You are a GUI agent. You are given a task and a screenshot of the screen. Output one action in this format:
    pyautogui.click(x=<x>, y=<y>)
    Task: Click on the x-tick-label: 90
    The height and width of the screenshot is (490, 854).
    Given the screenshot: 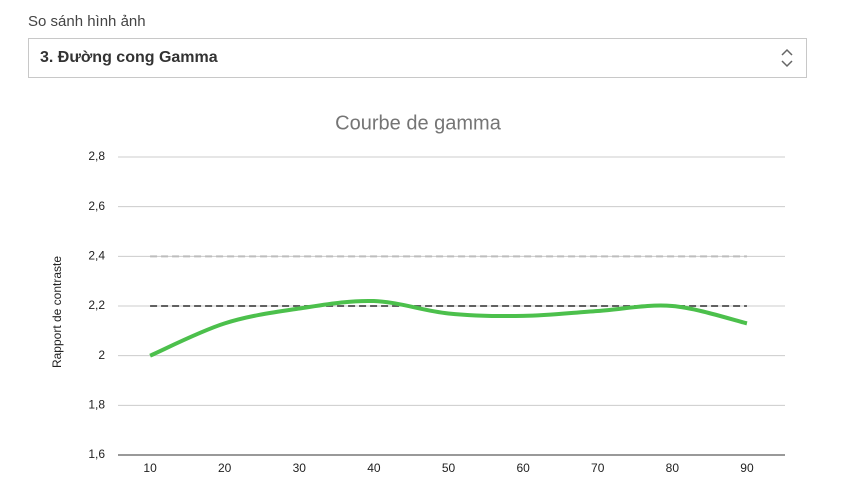 What is the action you would take?
    pyautogui.click(x=747, y=468)
    